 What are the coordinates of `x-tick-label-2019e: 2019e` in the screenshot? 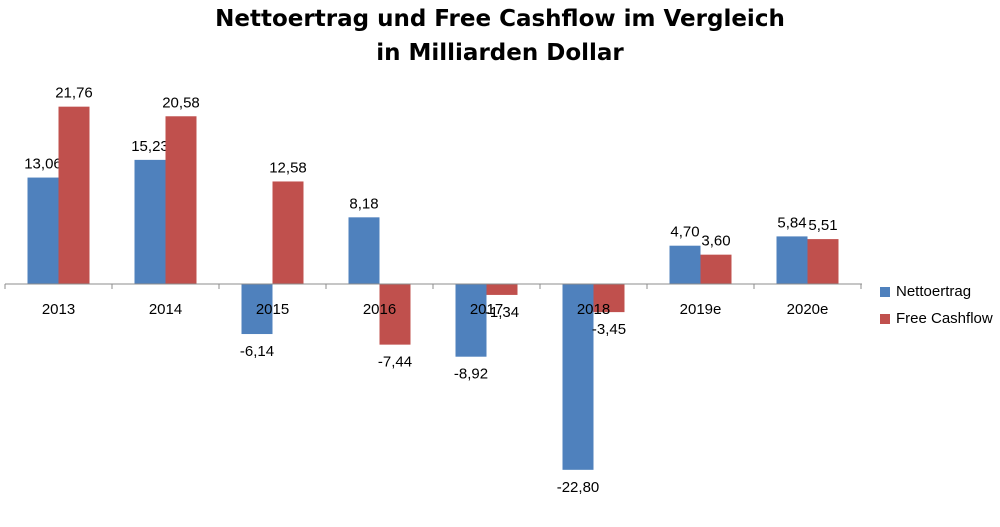 It's located at (701, 309).